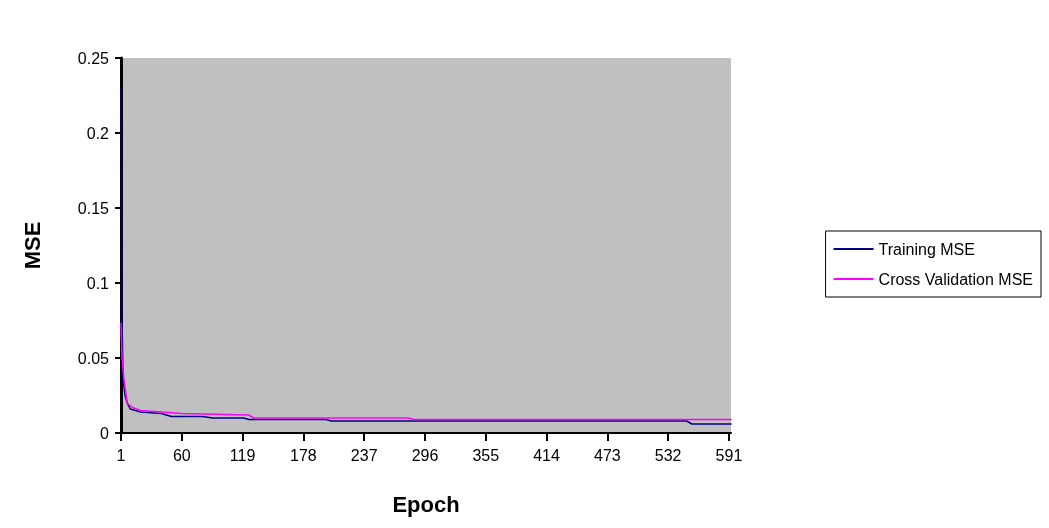 This screenshot has width=1049, height=528. What do you see at coordinates (98, 133) in the screenshot?
I see `y-tick-label: 0.2` at bounding box center [98, 133].